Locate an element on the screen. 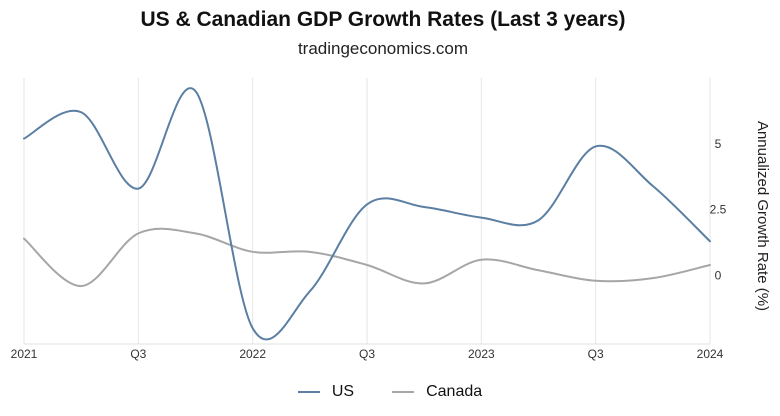  x-tick-label: 2024 is located at coordinates (710, 354).